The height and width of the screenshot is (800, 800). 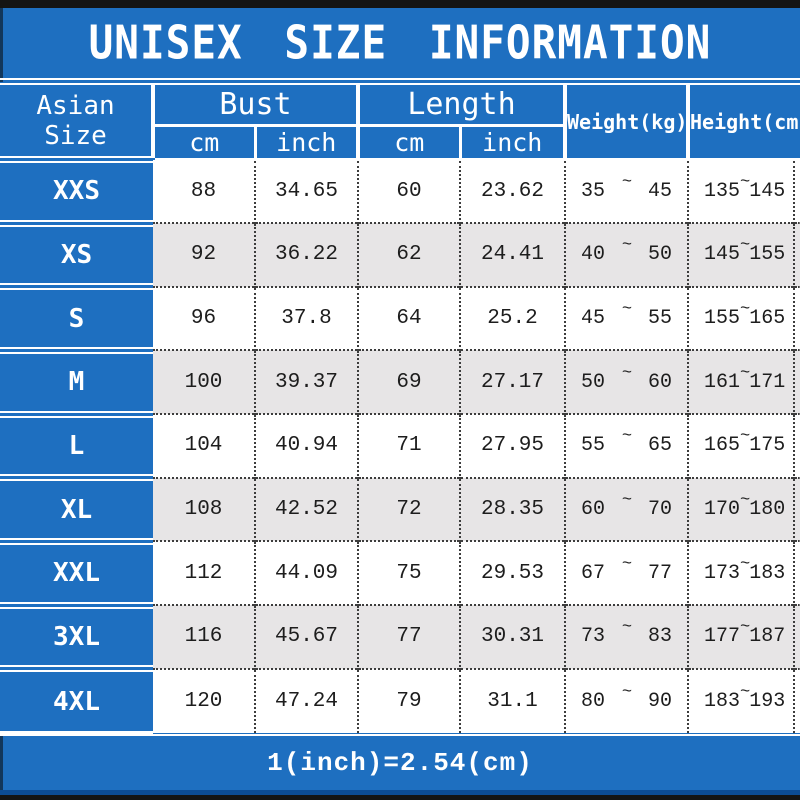 What do you see at coordinates (512, 254) in the screenshot?
I see `length-inch-cell: 24.41` at bounding box center [512, 254].